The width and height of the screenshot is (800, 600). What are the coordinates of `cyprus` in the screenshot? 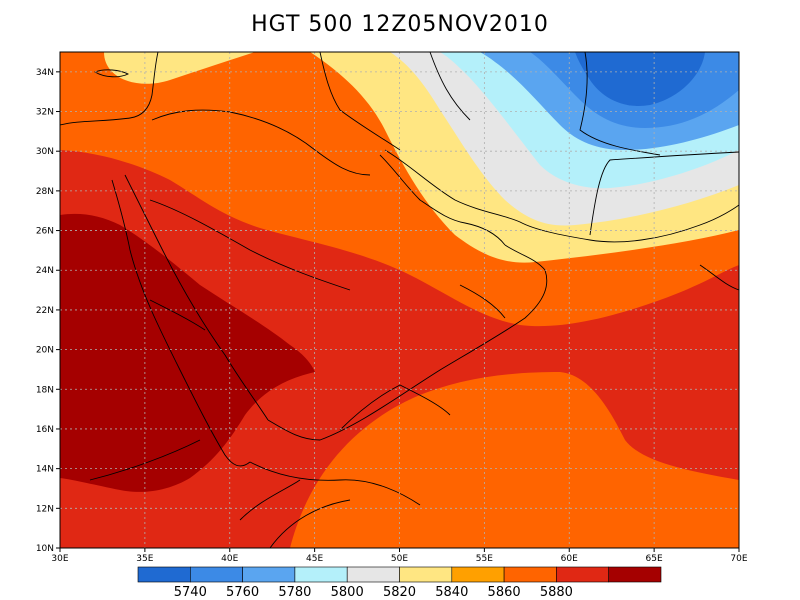 It's located at (111, 73).